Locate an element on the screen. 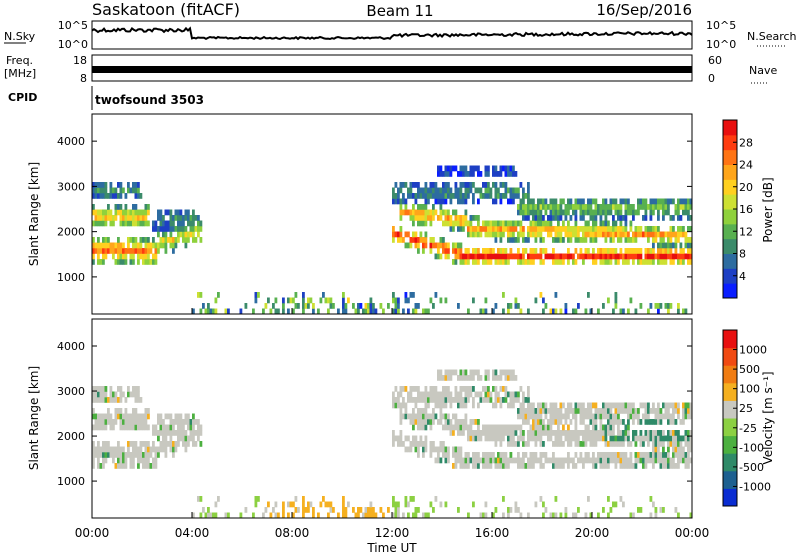 The height and width of the screenshot is (554, 800). freq-label-line2: [MHz] is located at coordinates (20, 73).